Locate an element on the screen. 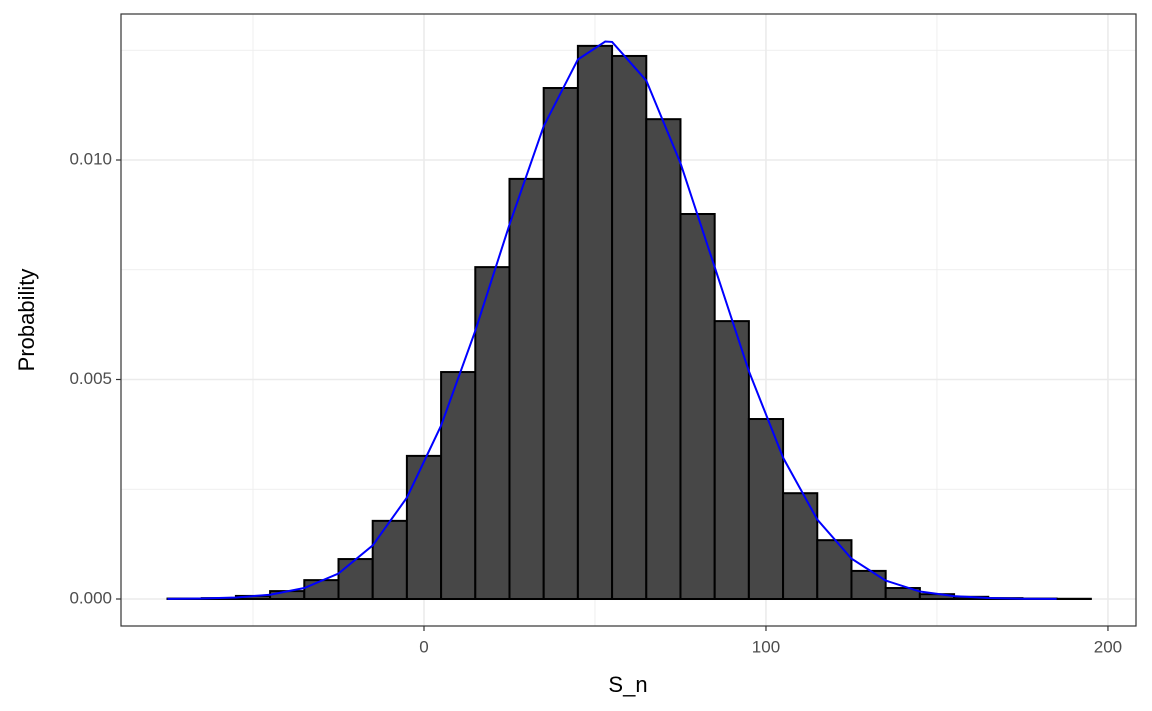  x-axis-title: S_n is located at coordinates (627, 684).